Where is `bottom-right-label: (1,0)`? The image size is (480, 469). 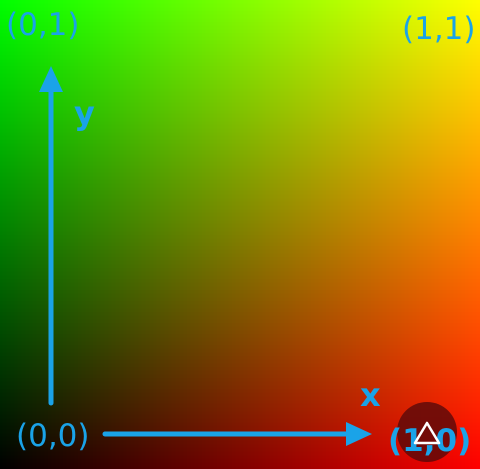
bottom-right-label: (1,0) is located at coordinates (430, 441).